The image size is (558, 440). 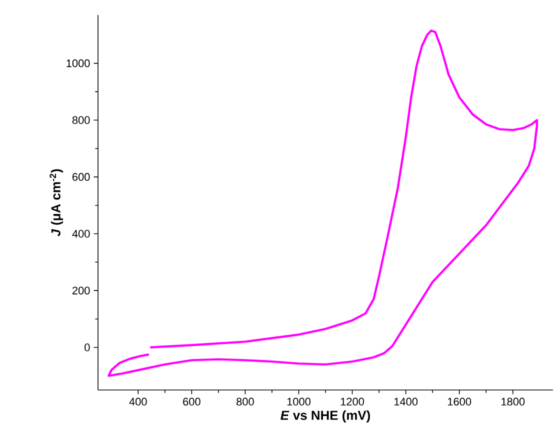 What do you see at coordinates (191, 402) in the screenshot?
I see `x-tick-label: 600` at bounding box center [191, 402].